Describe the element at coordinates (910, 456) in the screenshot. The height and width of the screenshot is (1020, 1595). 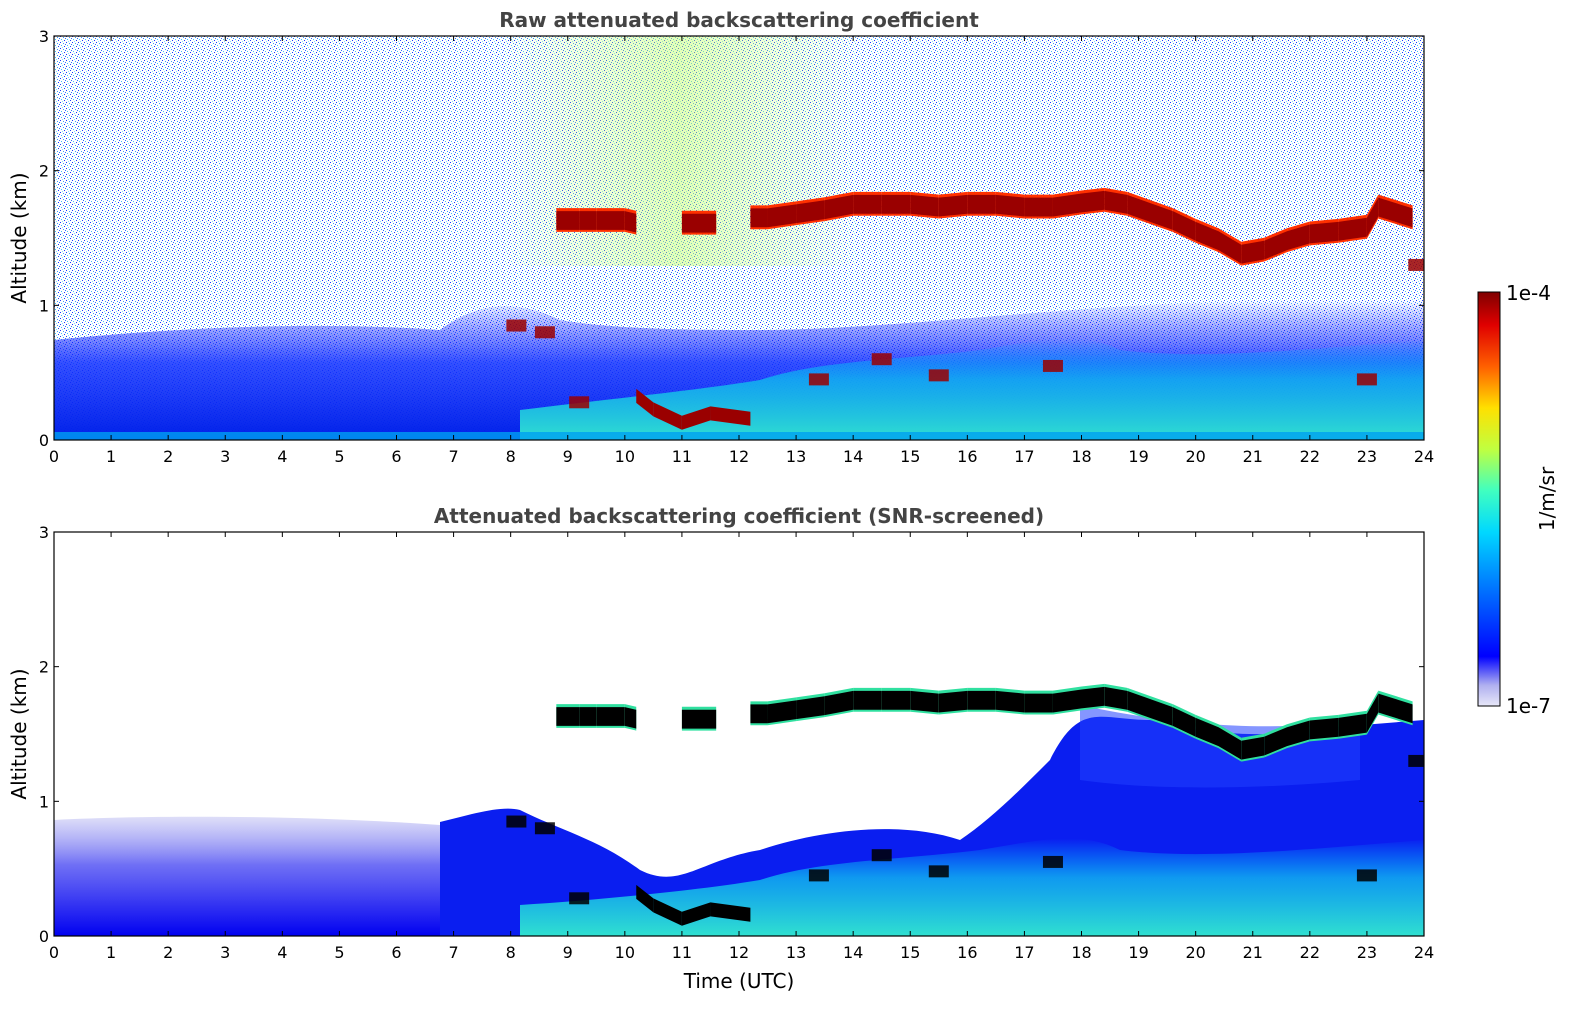
I see `x-tick-label: 15` at that location.